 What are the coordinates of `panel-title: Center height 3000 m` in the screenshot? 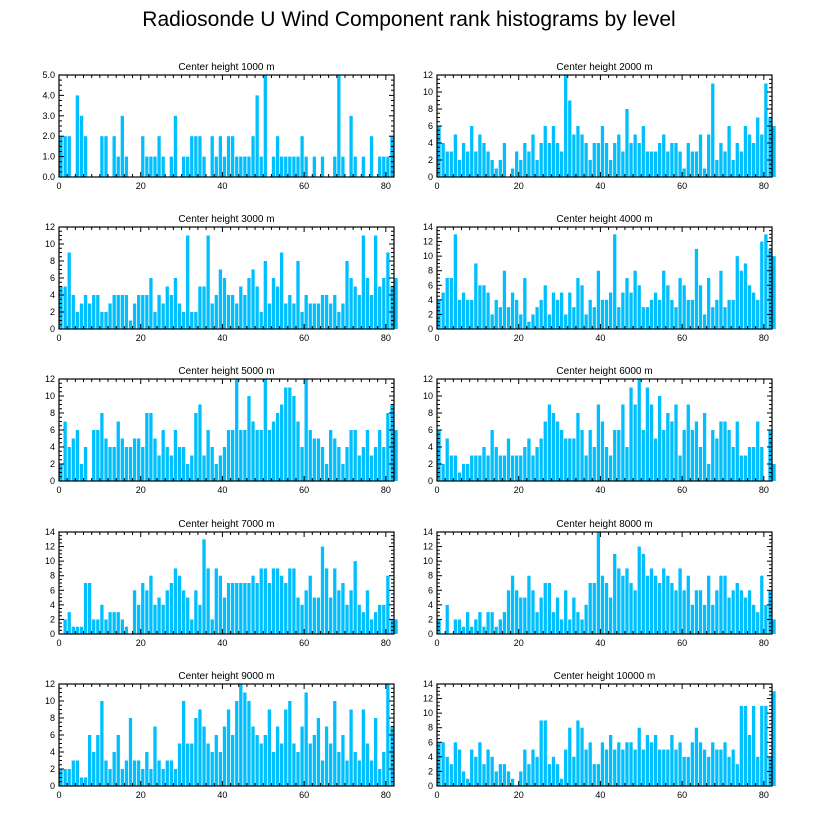 It's located at (226, 219).